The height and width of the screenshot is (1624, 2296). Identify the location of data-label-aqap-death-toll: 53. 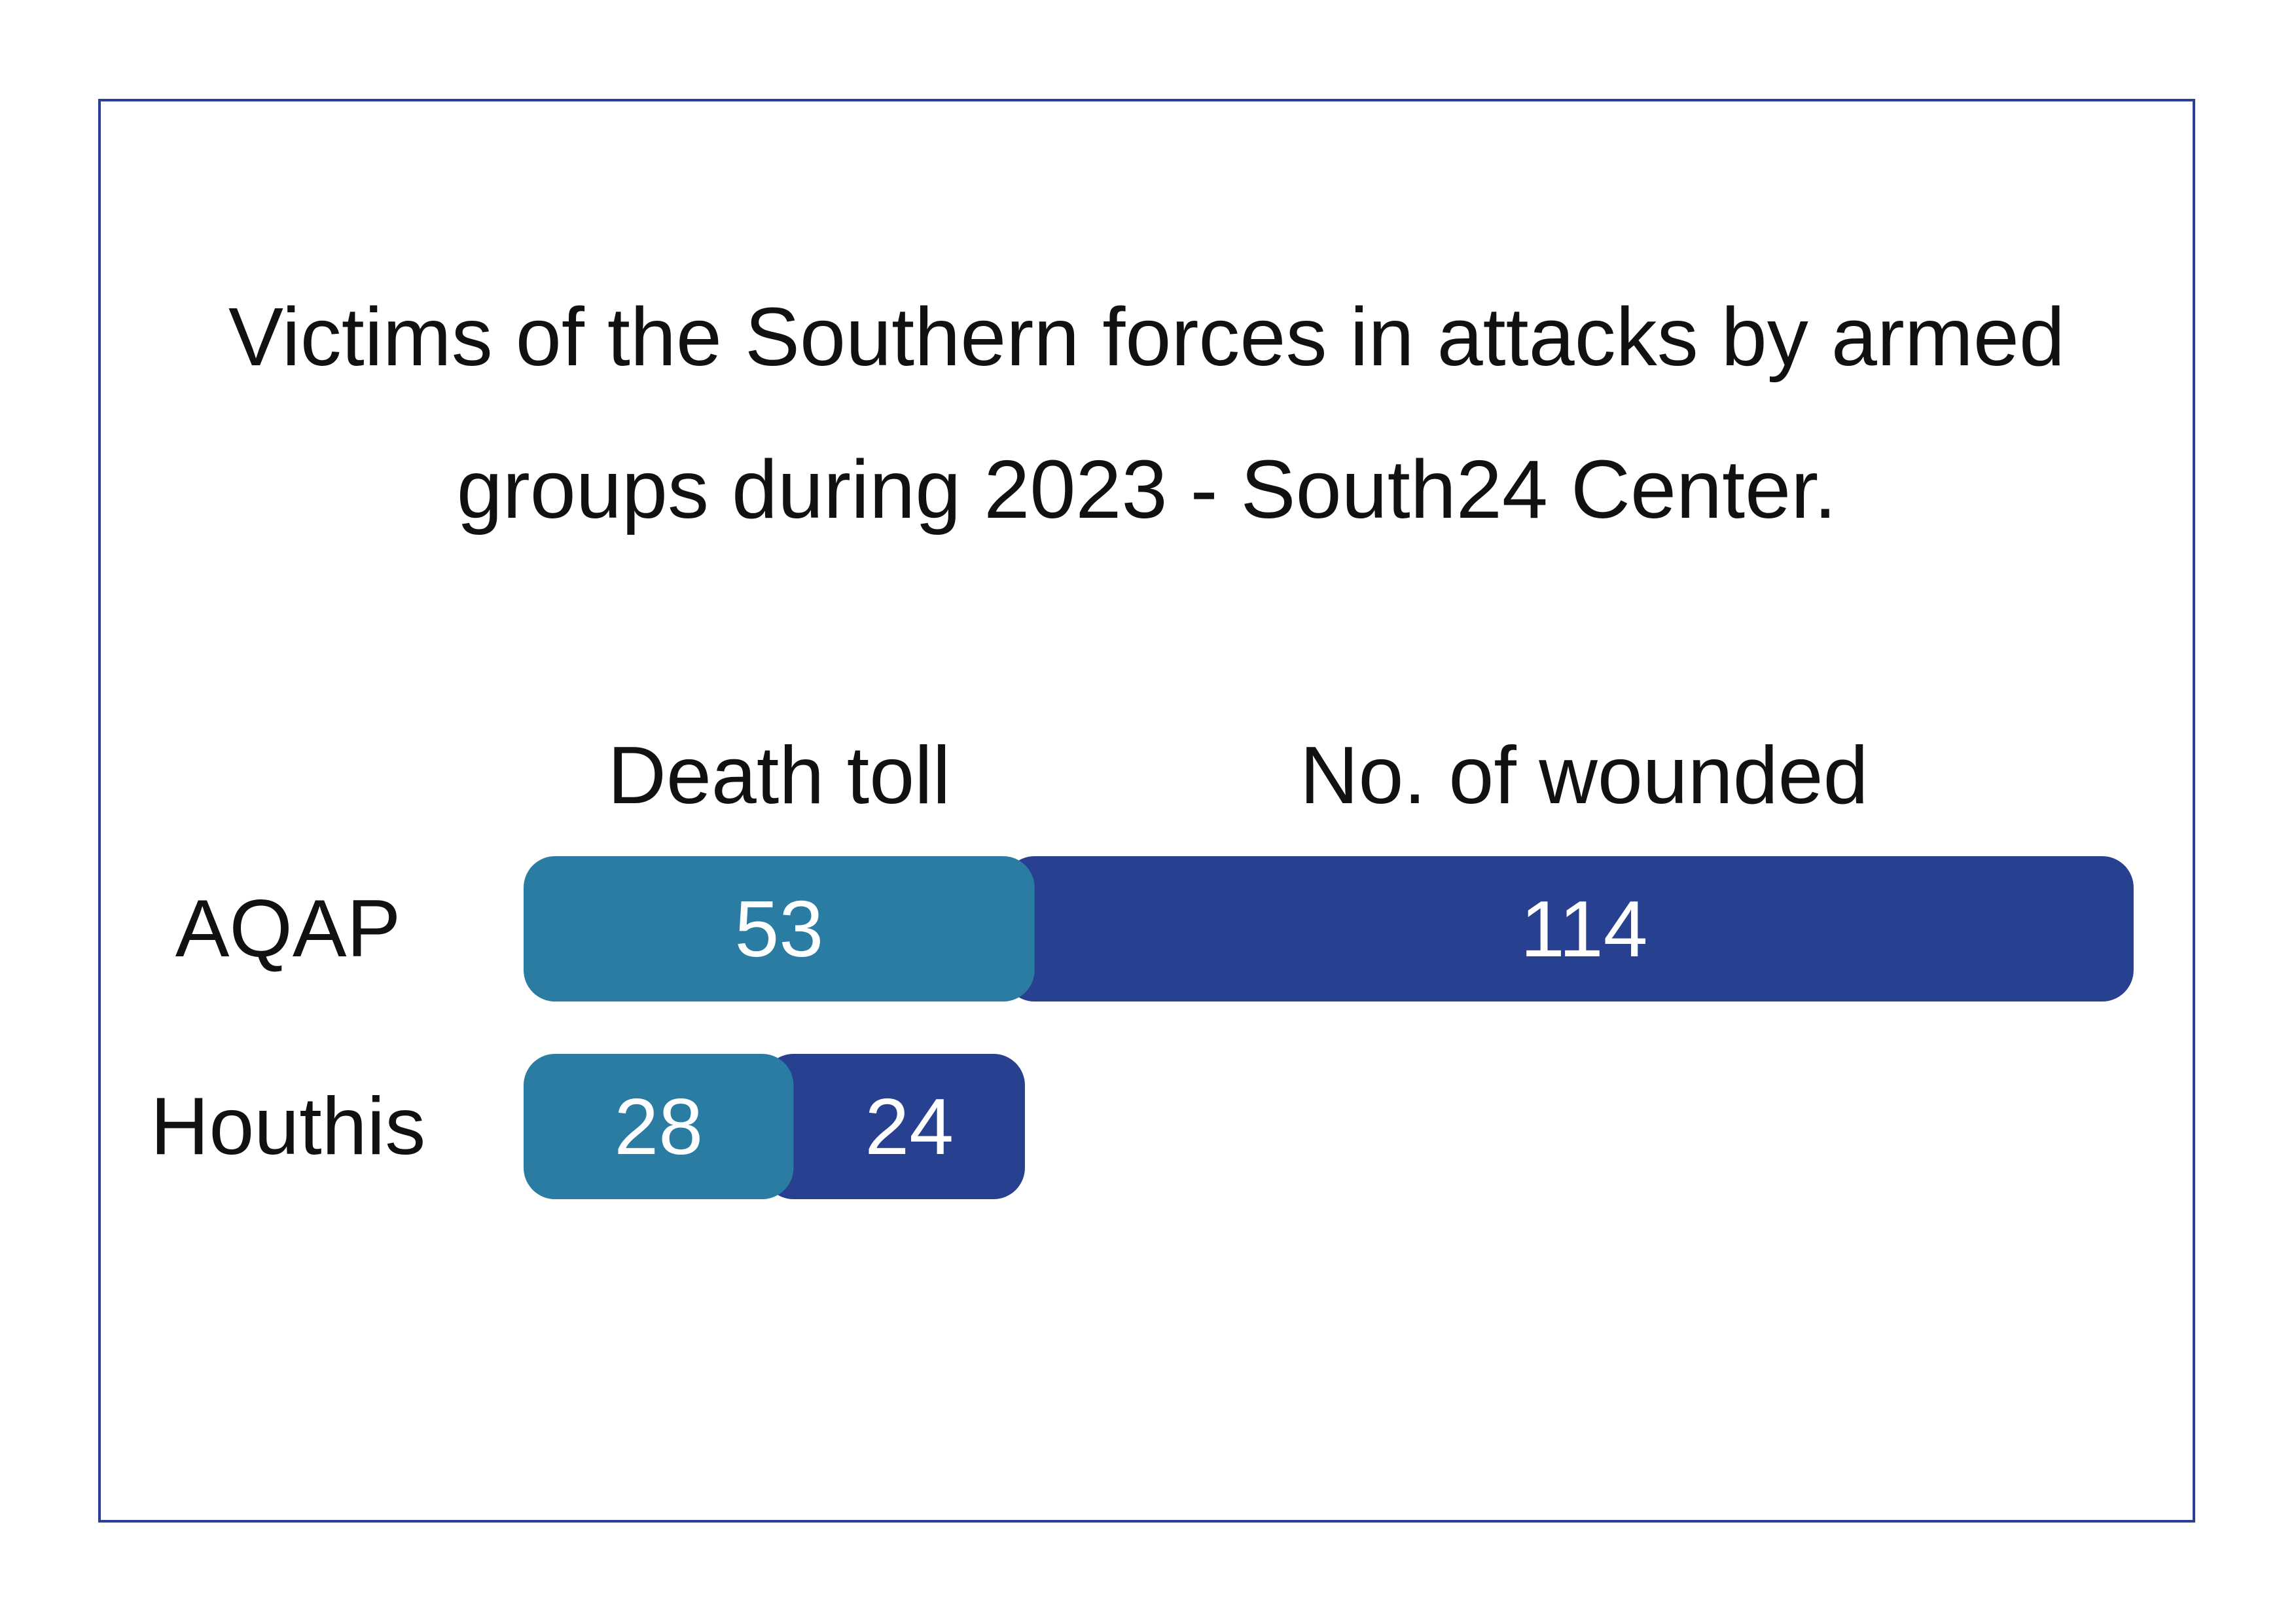
(778, 928).